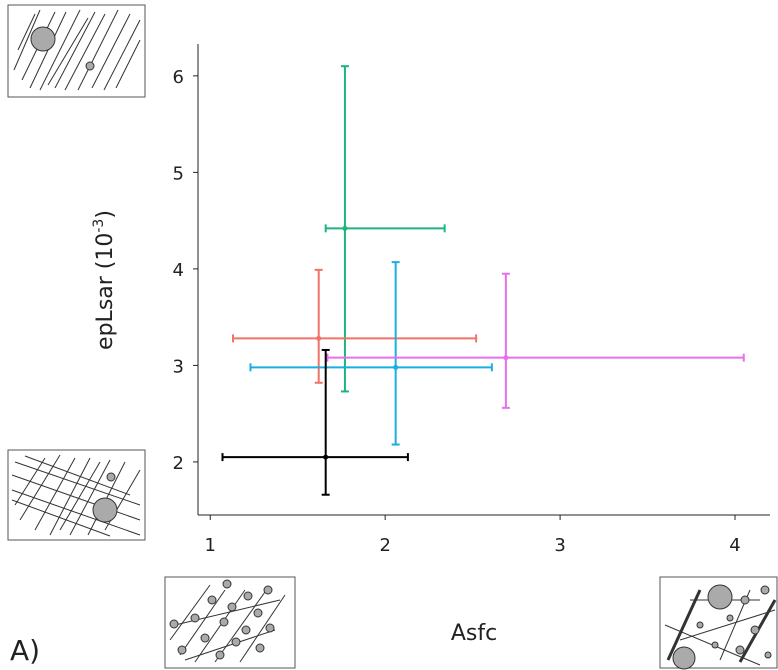  I want to click on y-tick-label: 2, so click(178, 463).